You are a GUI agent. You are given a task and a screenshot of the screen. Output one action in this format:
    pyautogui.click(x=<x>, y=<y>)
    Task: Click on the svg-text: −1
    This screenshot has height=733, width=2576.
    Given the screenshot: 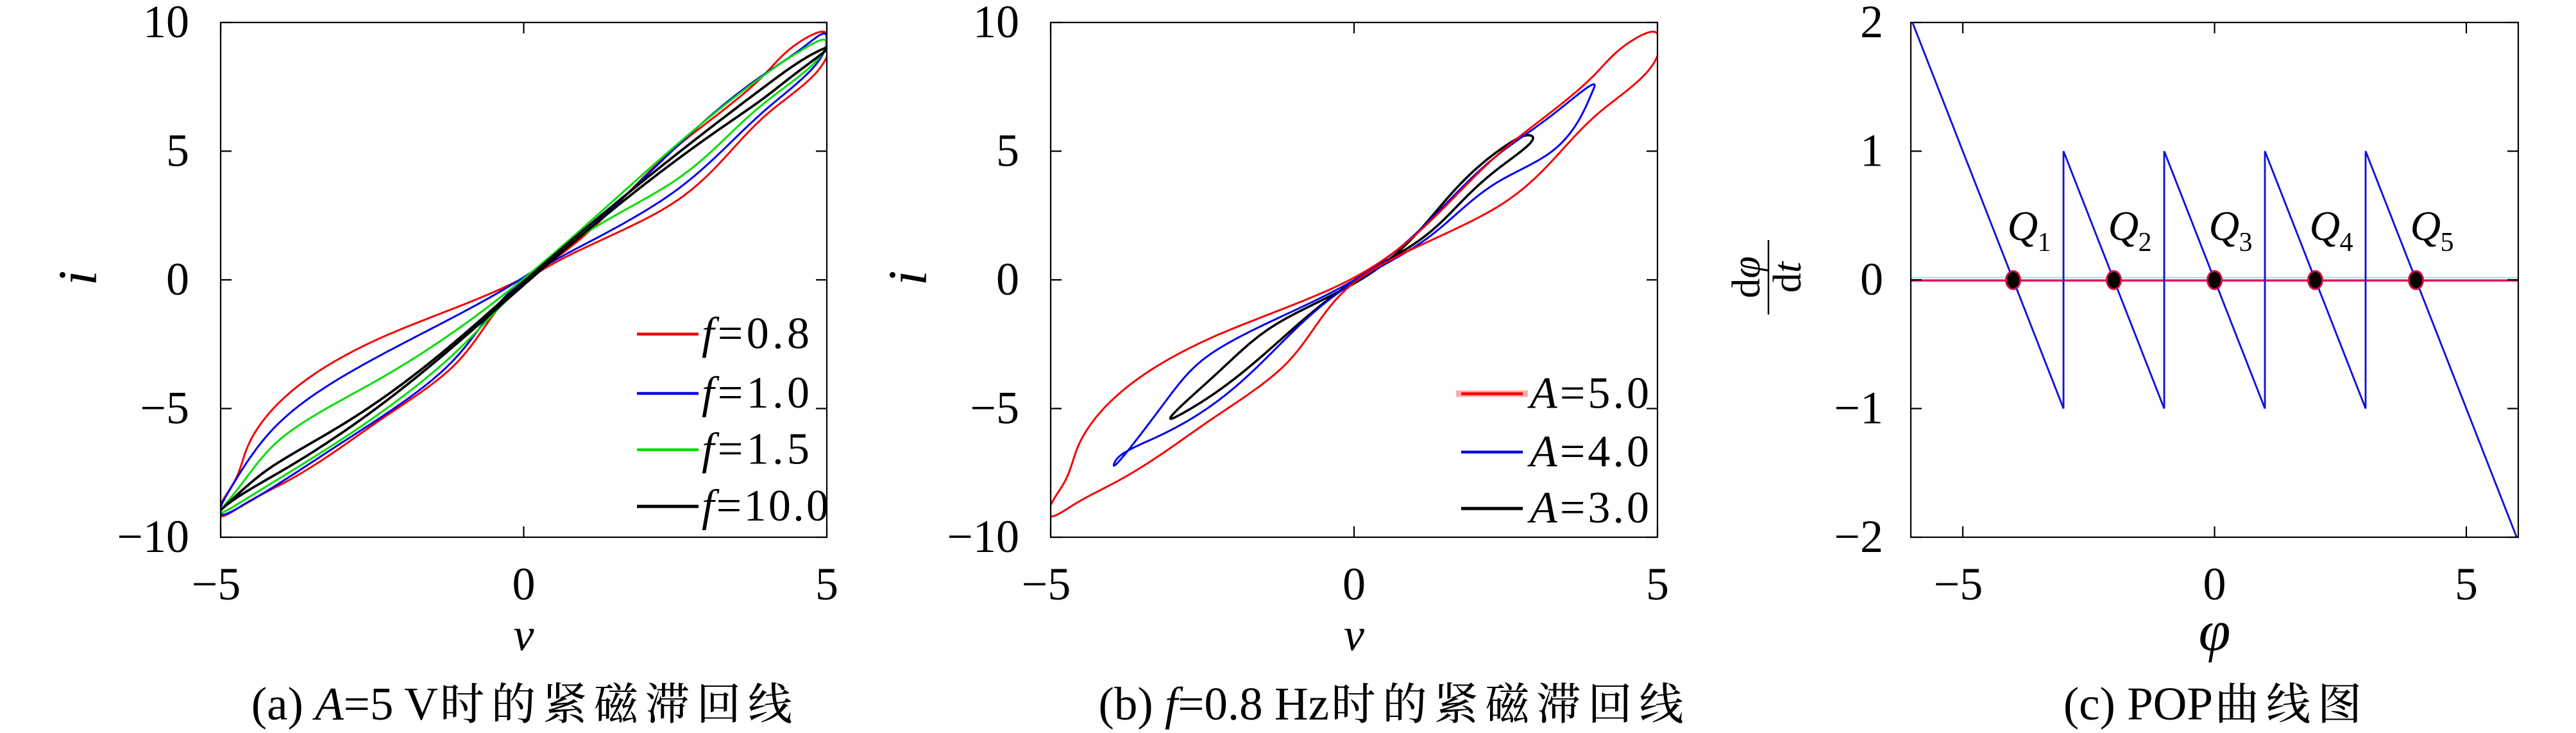 What is the action you would take?
    pyautogui.click(x=1858, y=408)
    